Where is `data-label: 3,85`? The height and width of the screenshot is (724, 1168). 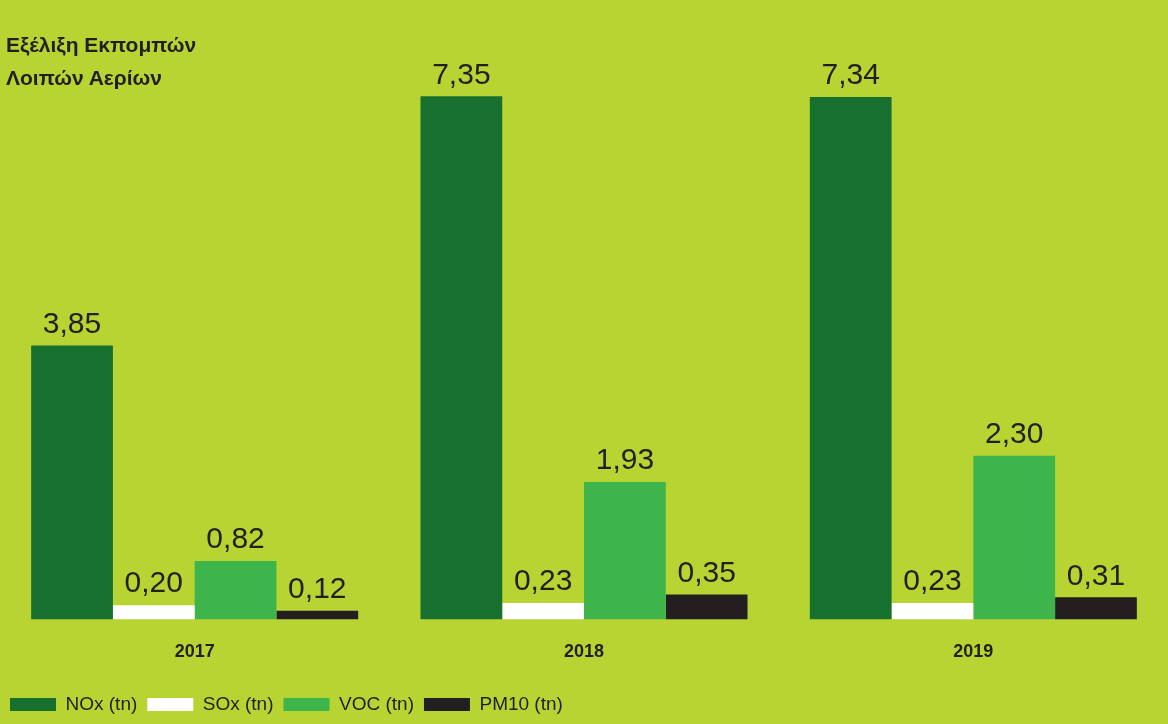
data-label: 3,85 is located at coordinates (72, 322).